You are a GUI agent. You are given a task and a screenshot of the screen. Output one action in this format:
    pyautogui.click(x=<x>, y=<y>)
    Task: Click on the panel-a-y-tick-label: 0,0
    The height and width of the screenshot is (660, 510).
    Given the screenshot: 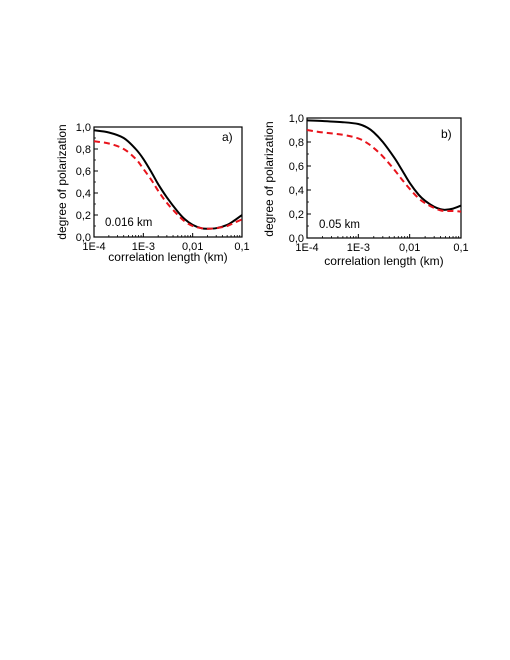 What is the action you would take?
    pyautogui.click(x=83, y=238)
    